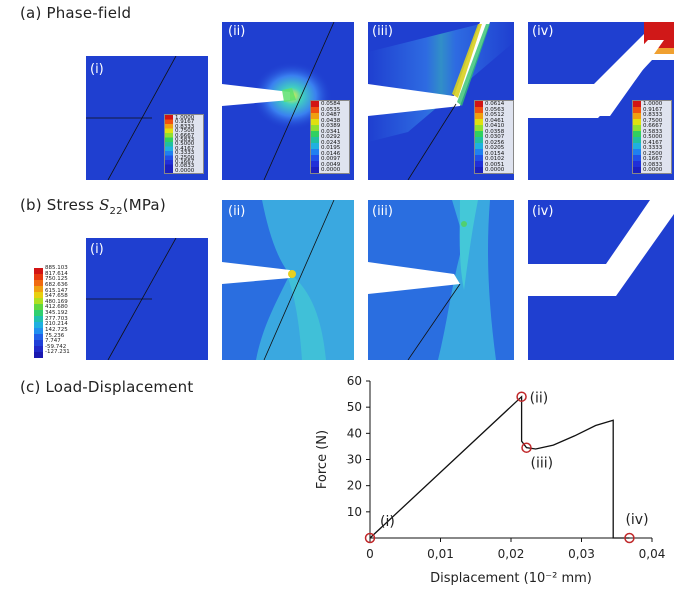 The image size is (692, 596). Describe the element at coordinates (499, 467) in the screenshot. I see `force-displacement-curve` at that location.